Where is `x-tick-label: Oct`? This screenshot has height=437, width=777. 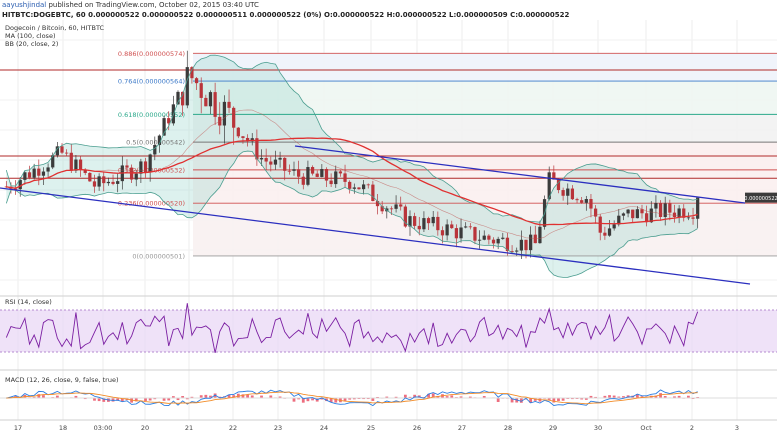
x-tick-label: Oct is located at coordinates (646, 428).